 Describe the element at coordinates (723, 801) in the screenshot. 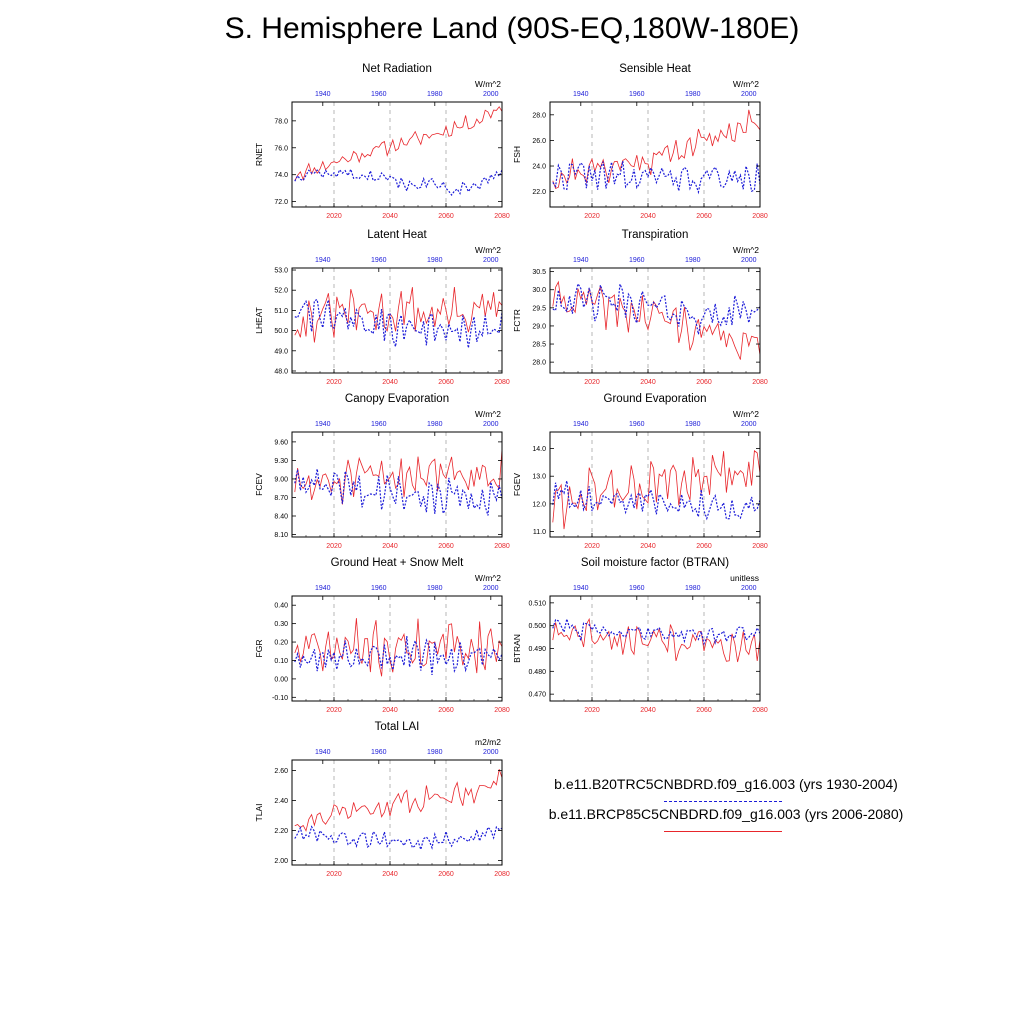

I see `legend-swatch-historical` at that location.